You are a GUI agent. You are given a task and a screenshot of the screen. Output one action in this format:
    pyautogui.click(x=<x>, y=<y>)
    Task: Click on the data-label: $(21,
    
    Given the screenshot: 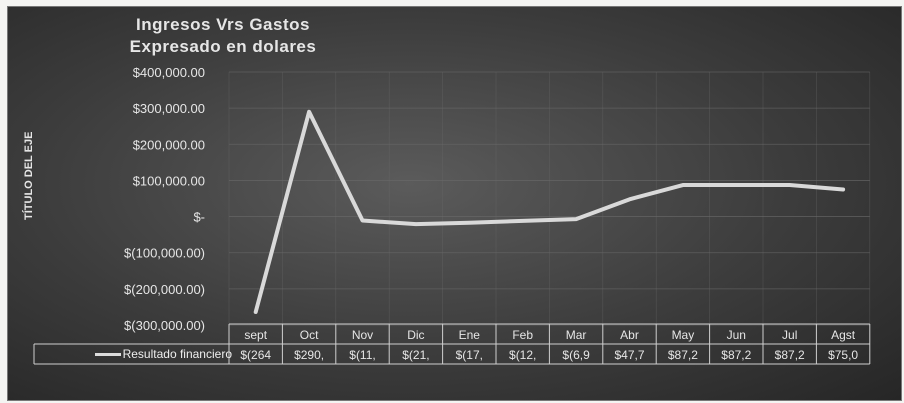 What is the action you would take?
    pyautogui.click(x=415, y=355)
    